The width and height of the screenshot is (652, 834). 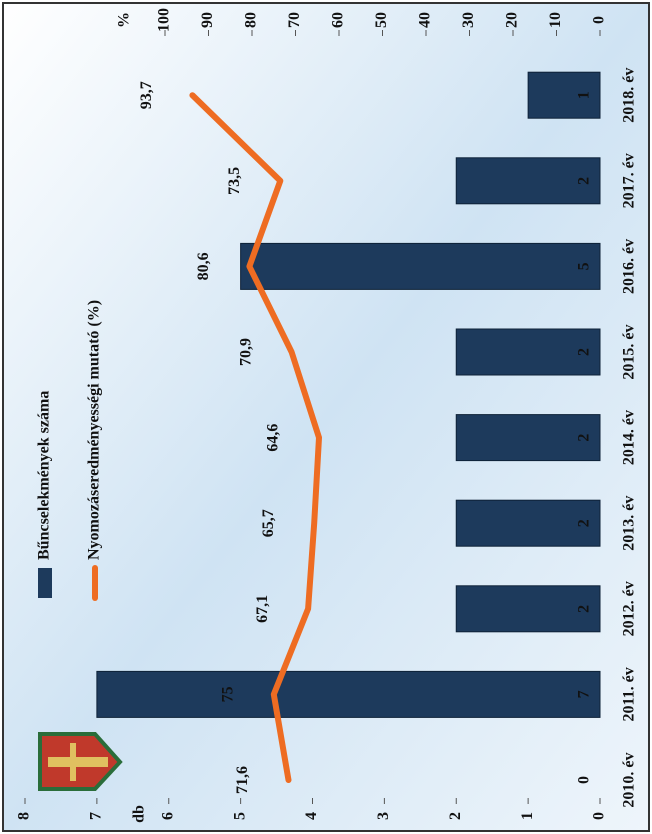 What do you see at coordinates (242, 780) in the screenshot?
I see `line-value-label: 71,6` at bounding box center [242, 780].